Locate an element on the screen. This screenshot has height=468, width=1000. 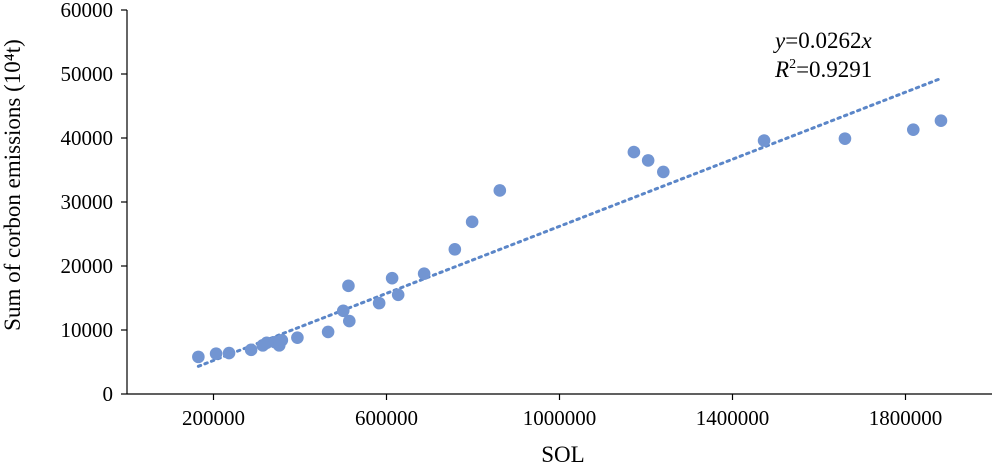
equation-coefficient: =0.0262 is located at coordinates (823, 40).